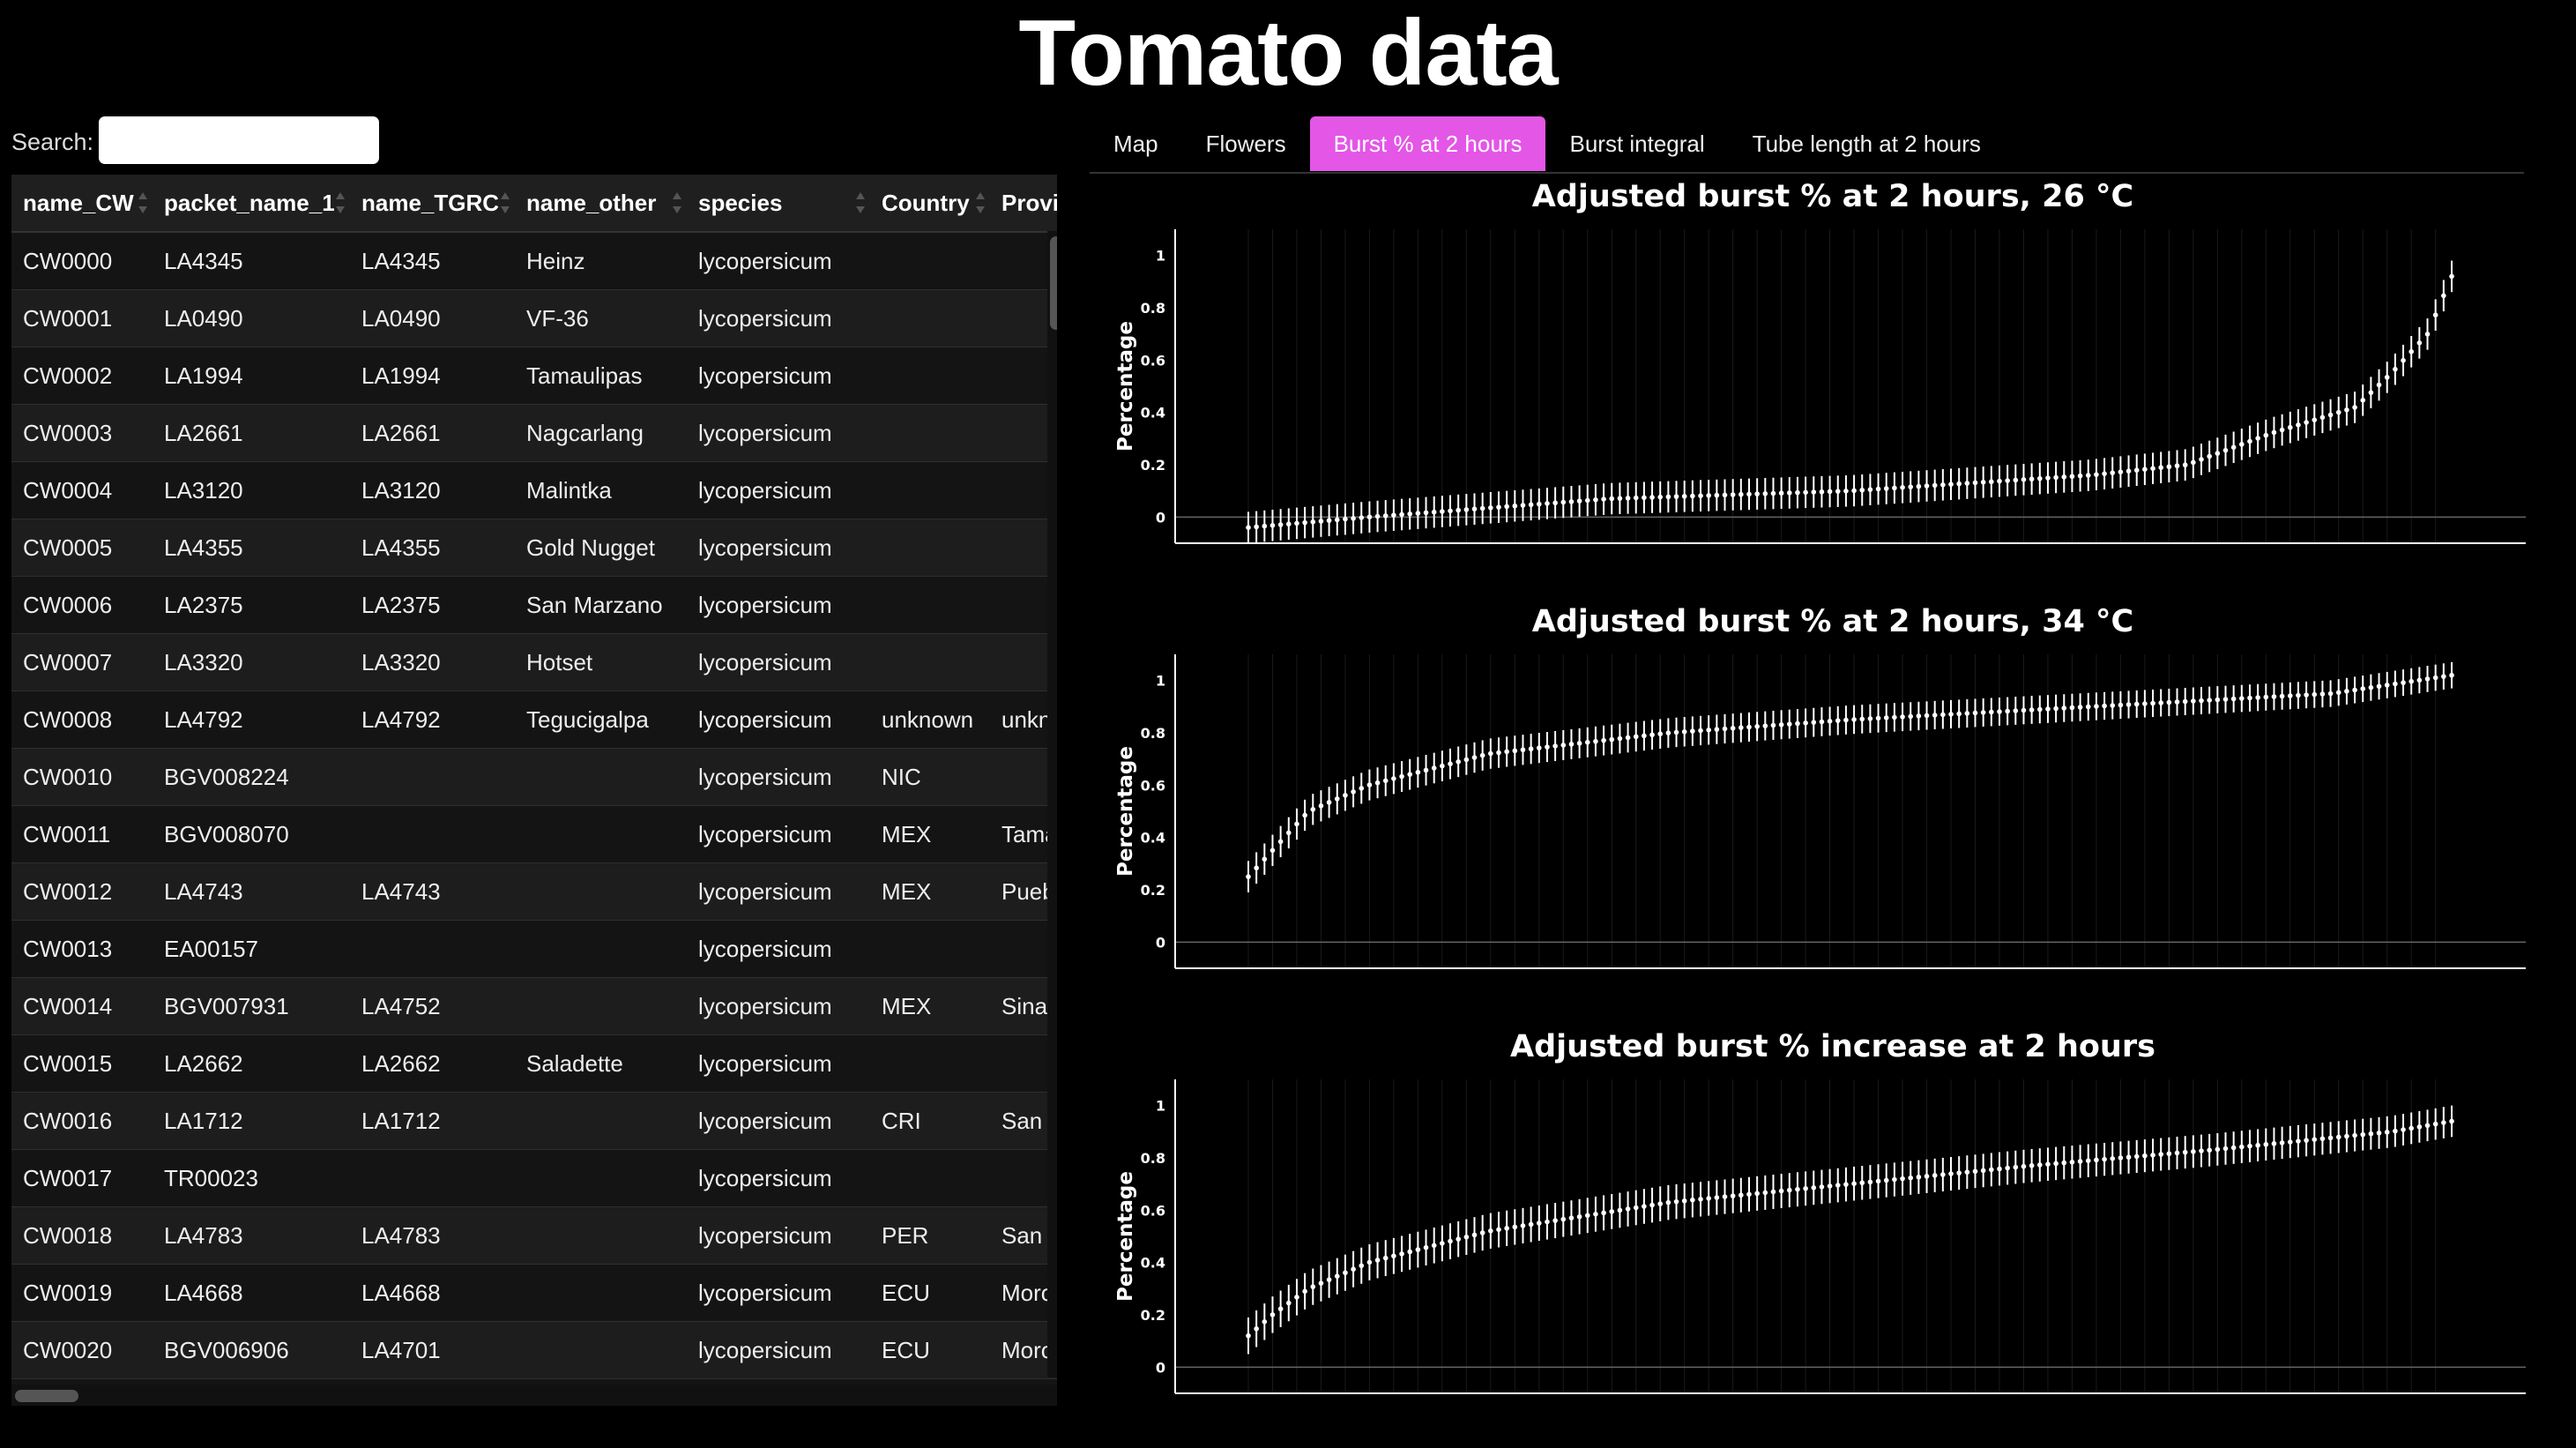 The image size is (2576, 1448). I want to click on table-row: CW0003 LA2661 LA2661 Nagcarlang lycopersicum, so click(534, 433).